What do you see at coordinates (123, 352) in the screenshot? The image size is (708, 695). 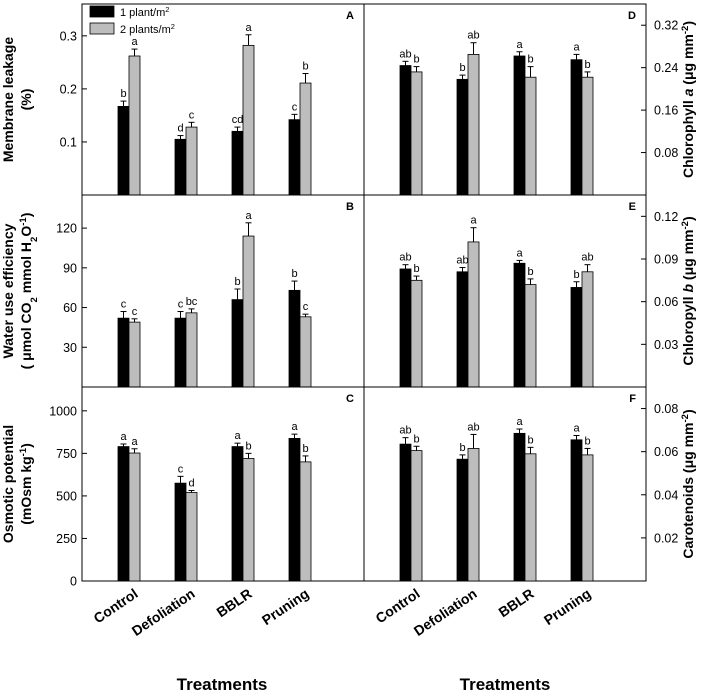 I see `bar-B-control-s1` at bounding box center [123, 352].